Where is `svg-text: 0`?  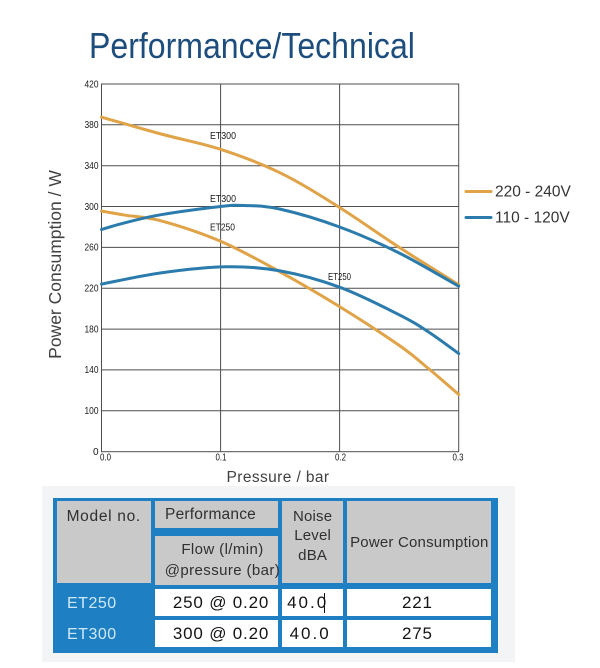 svg-text: 0 is located at coordinates (96, 452).